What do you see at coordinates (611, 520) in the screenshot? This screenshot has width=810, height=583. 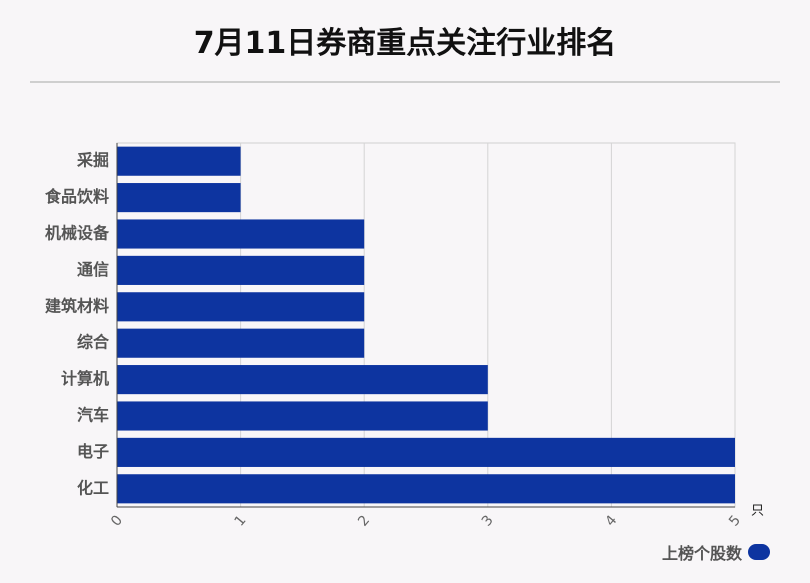 I see `x-tick-label: 4` at bounding box center [611, 520].